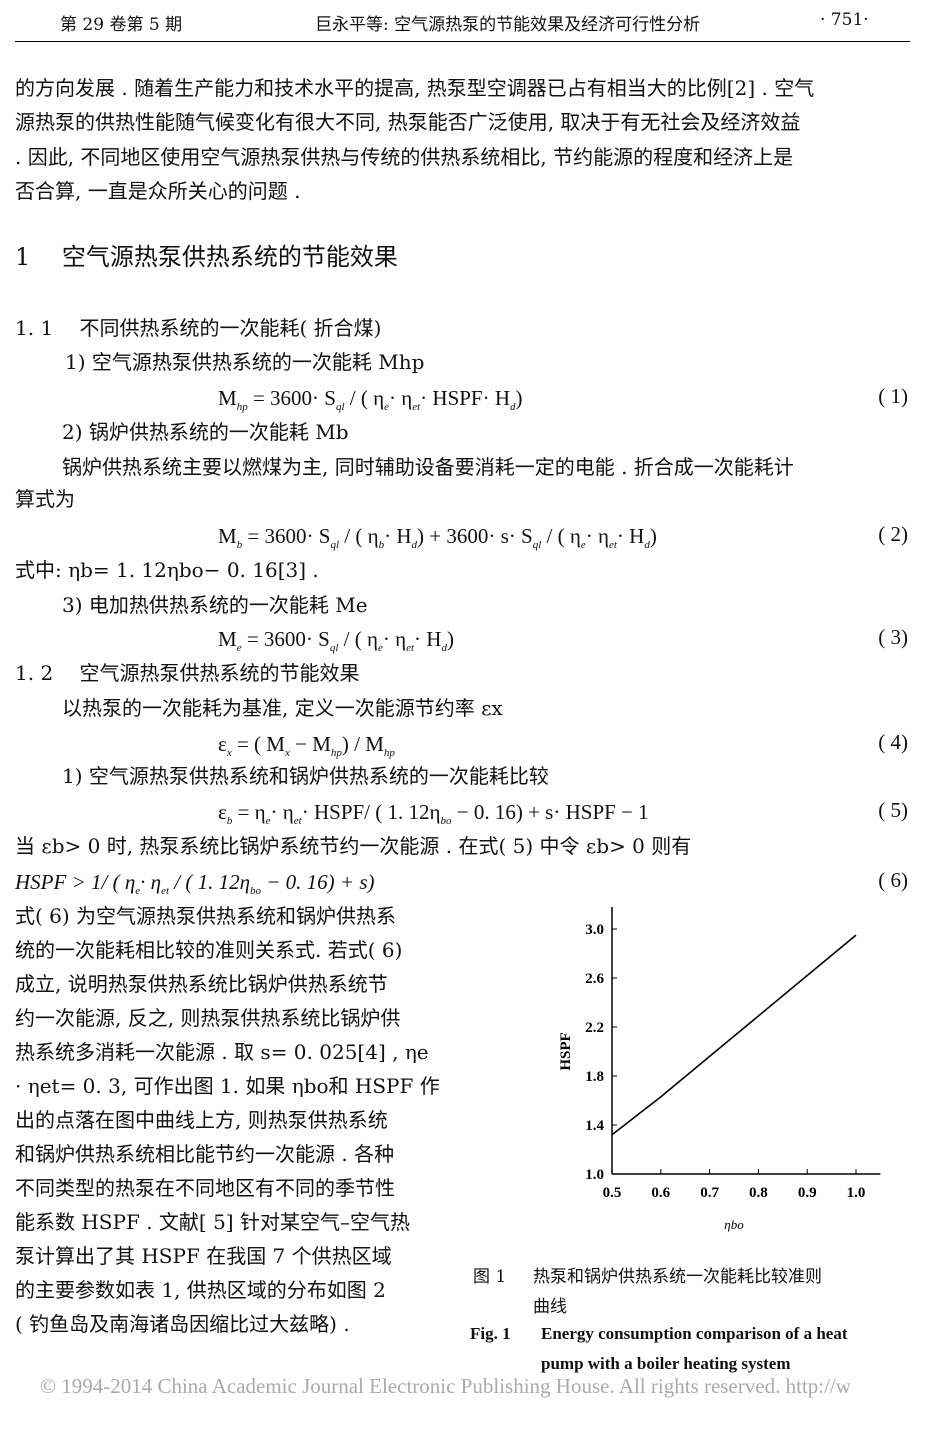 The height and width of the screenshot is (1438, 950). I want to click on caption-cn-label: 图 1, so click(490, 1277).